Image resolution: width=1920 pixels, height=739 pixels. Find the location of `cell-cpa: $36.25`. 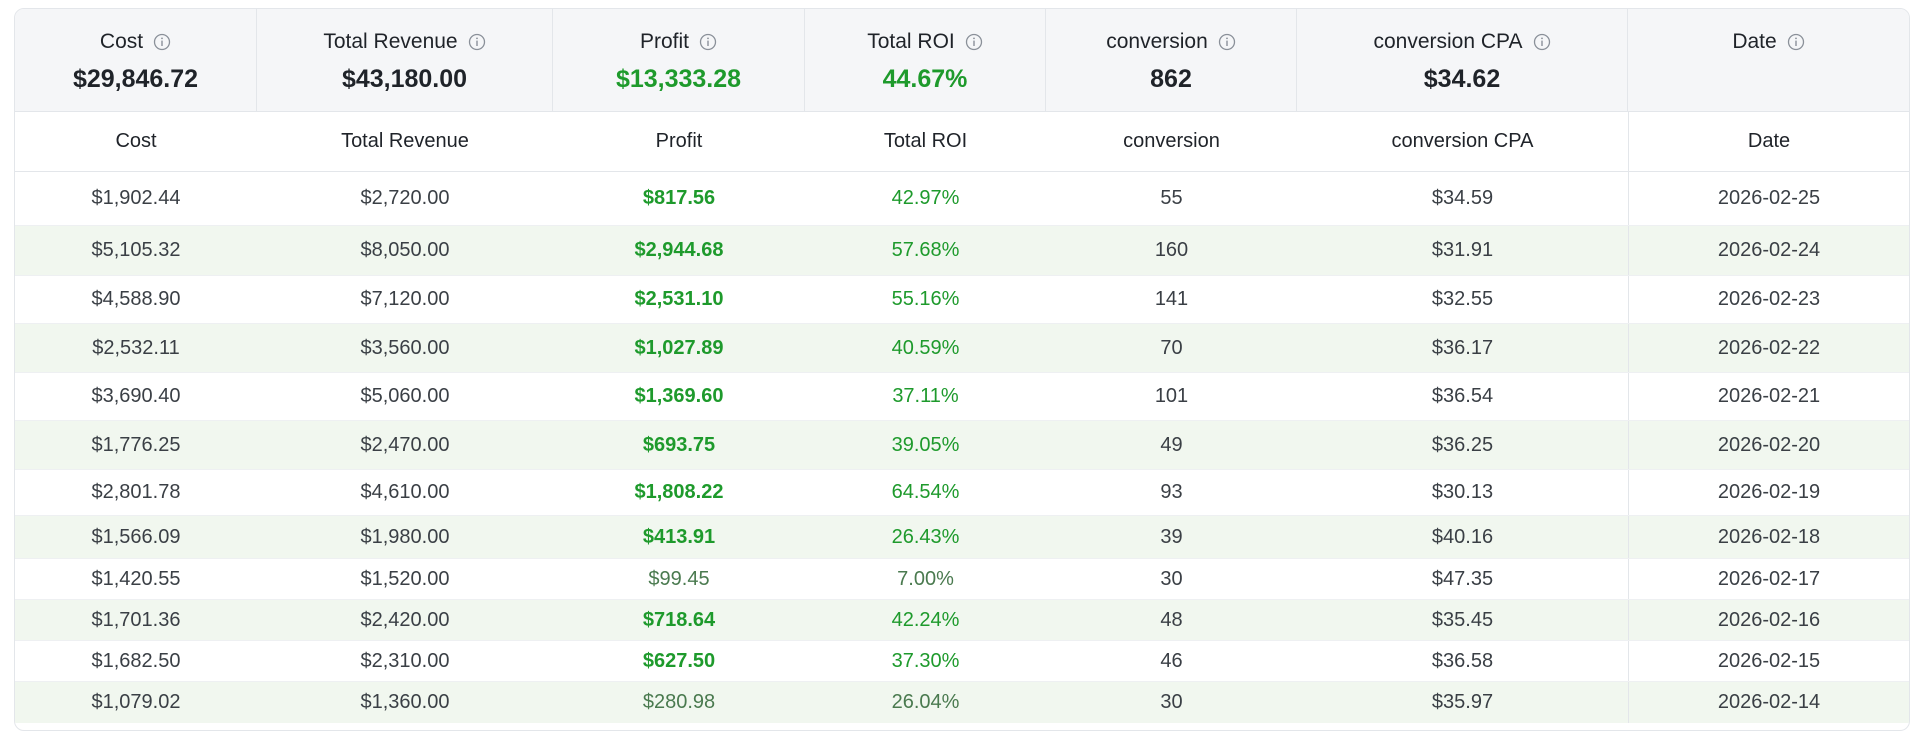

cell-cpa: $36.25 is located at coordinates (1462, 444).